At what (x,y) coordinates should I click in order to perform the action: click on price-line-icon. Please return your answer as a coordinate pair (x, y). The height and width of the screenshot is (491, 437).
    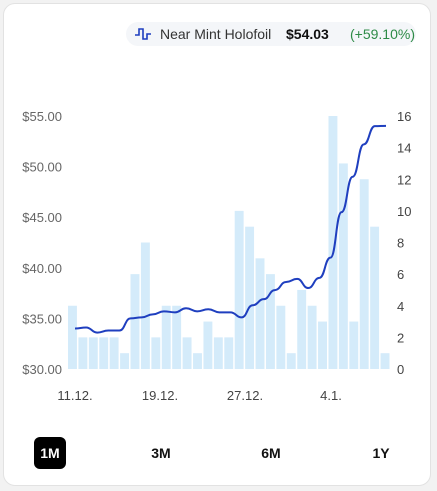
    Looking at the image, I should click on (143, 34).